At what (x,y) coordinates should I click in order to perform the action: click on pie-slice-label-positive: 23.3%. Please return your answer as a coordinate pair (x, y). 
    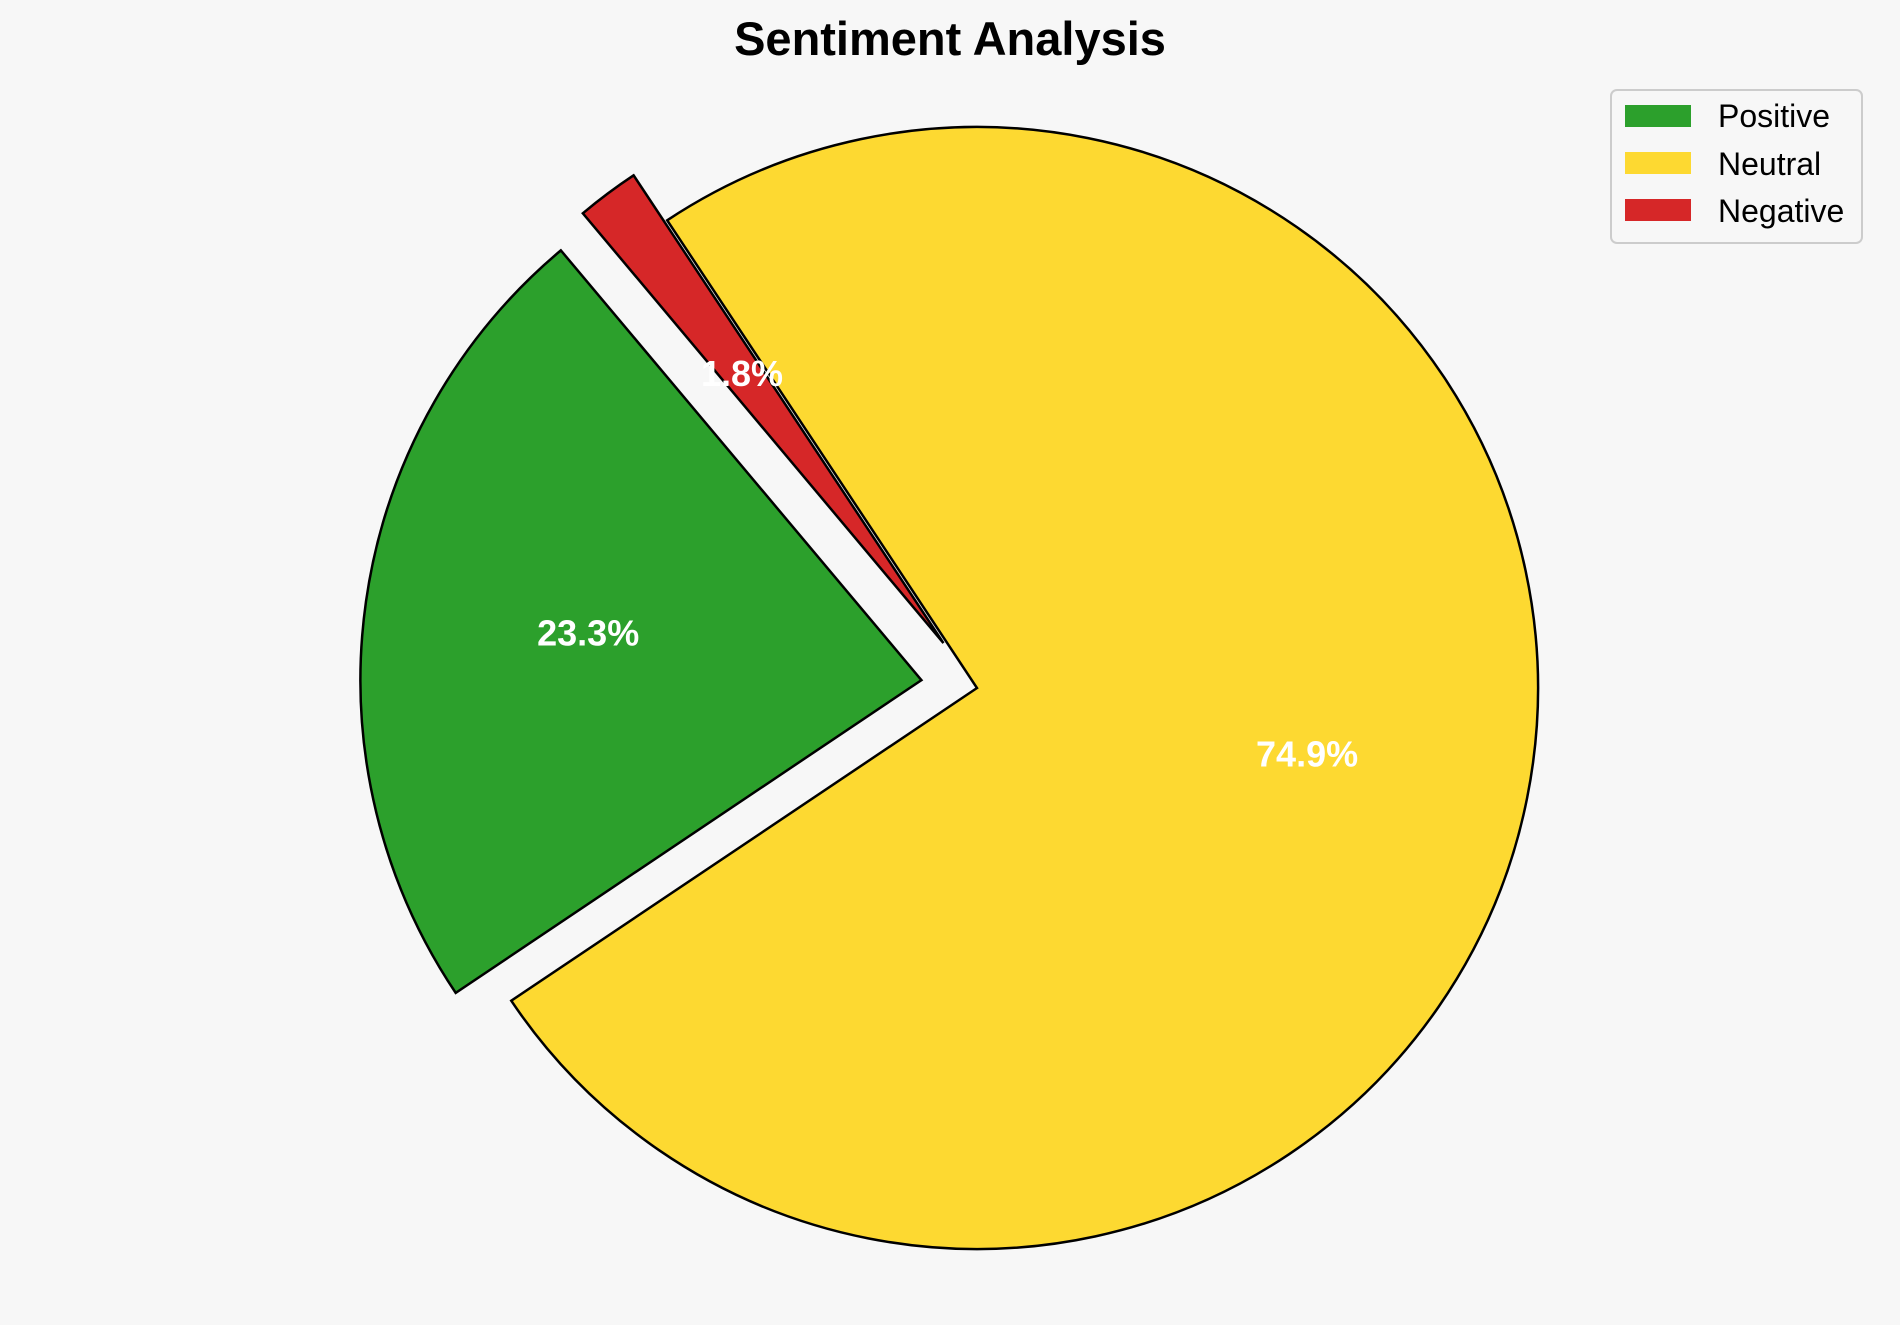
    Looking at the image, I should click on (588, 632).